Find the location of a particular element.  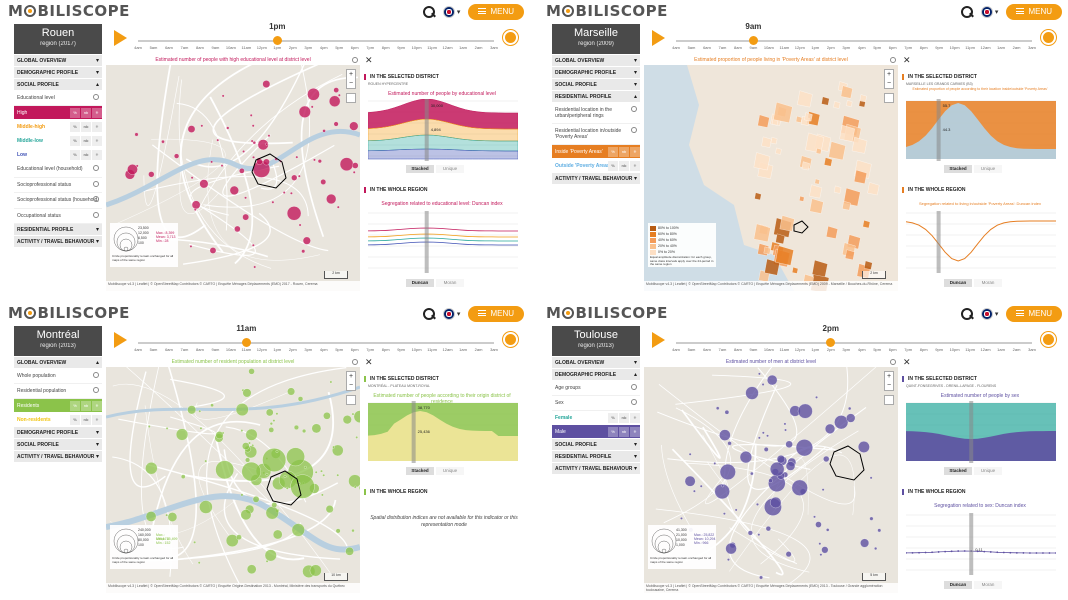

group-option: Inside 'Poverty Areas'% nb ✳ is located at coordinates (596, 152).